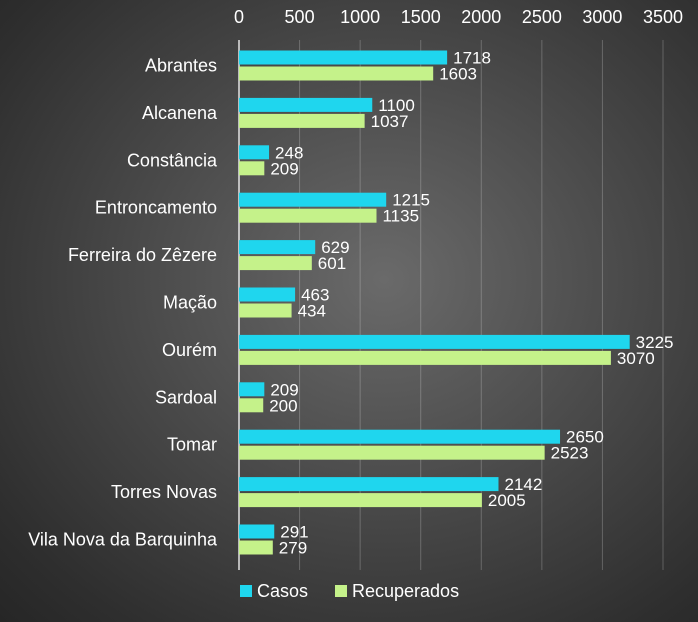 The image size is (698, 622). I want to click on legend-label: Recuperados, so click(405, 591).